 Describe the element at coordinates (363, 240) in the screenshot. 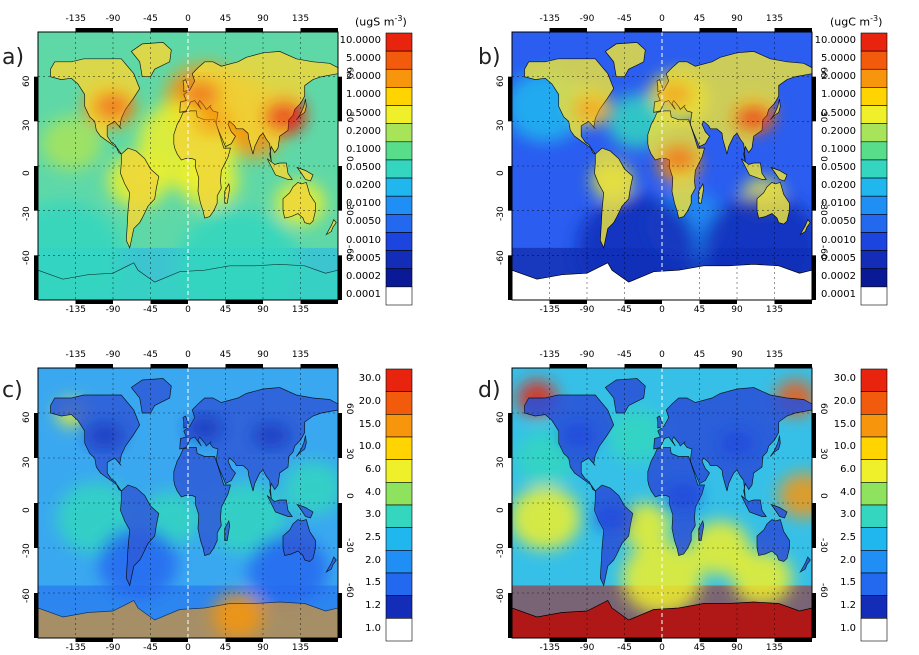

I see `colorbar-label: 0.0010` at that location.